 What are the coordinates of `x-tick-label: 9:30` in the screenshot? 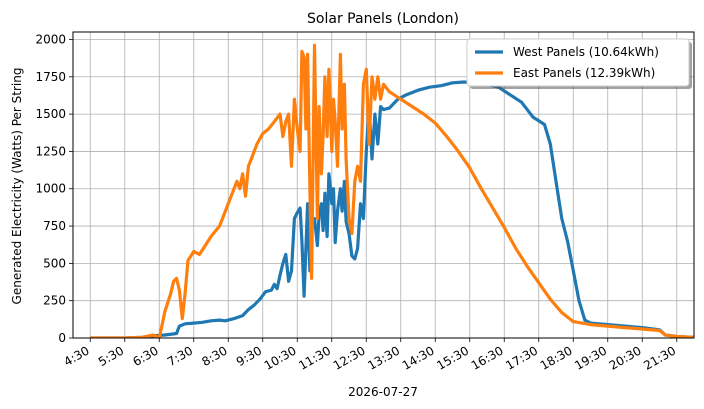 It's located at (249, 356).